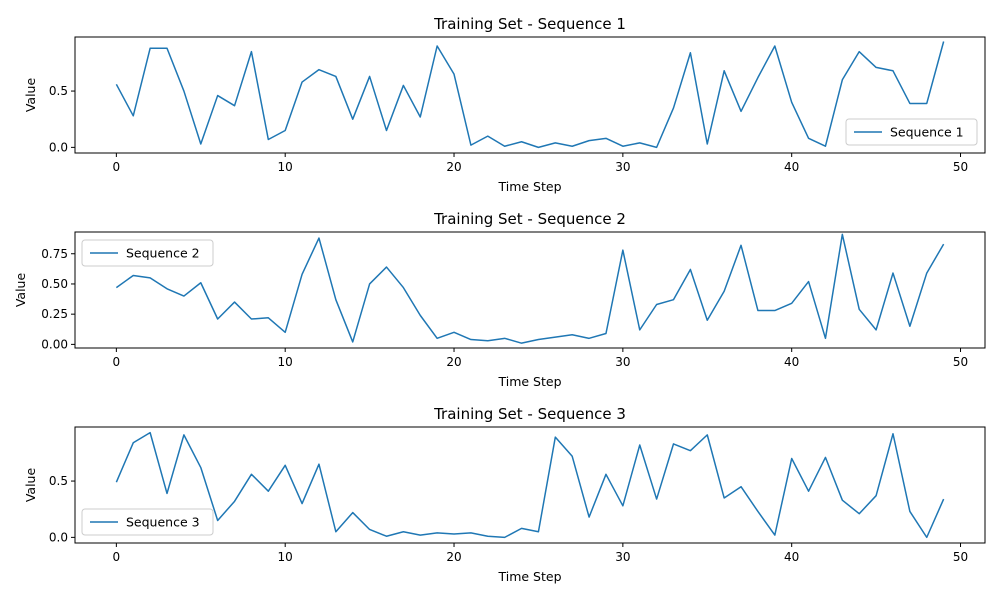  Describe the element at coordinates (54, 344) in the screenshot. I see `y-tick-label: 0.00` at that location.